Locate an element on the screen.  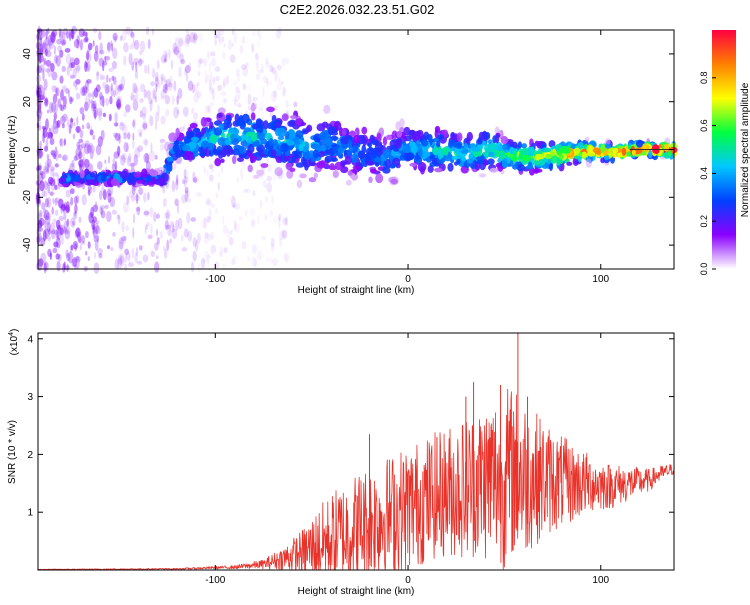
snr-scale-exponent: 4 is located at coordinates (11, 334).